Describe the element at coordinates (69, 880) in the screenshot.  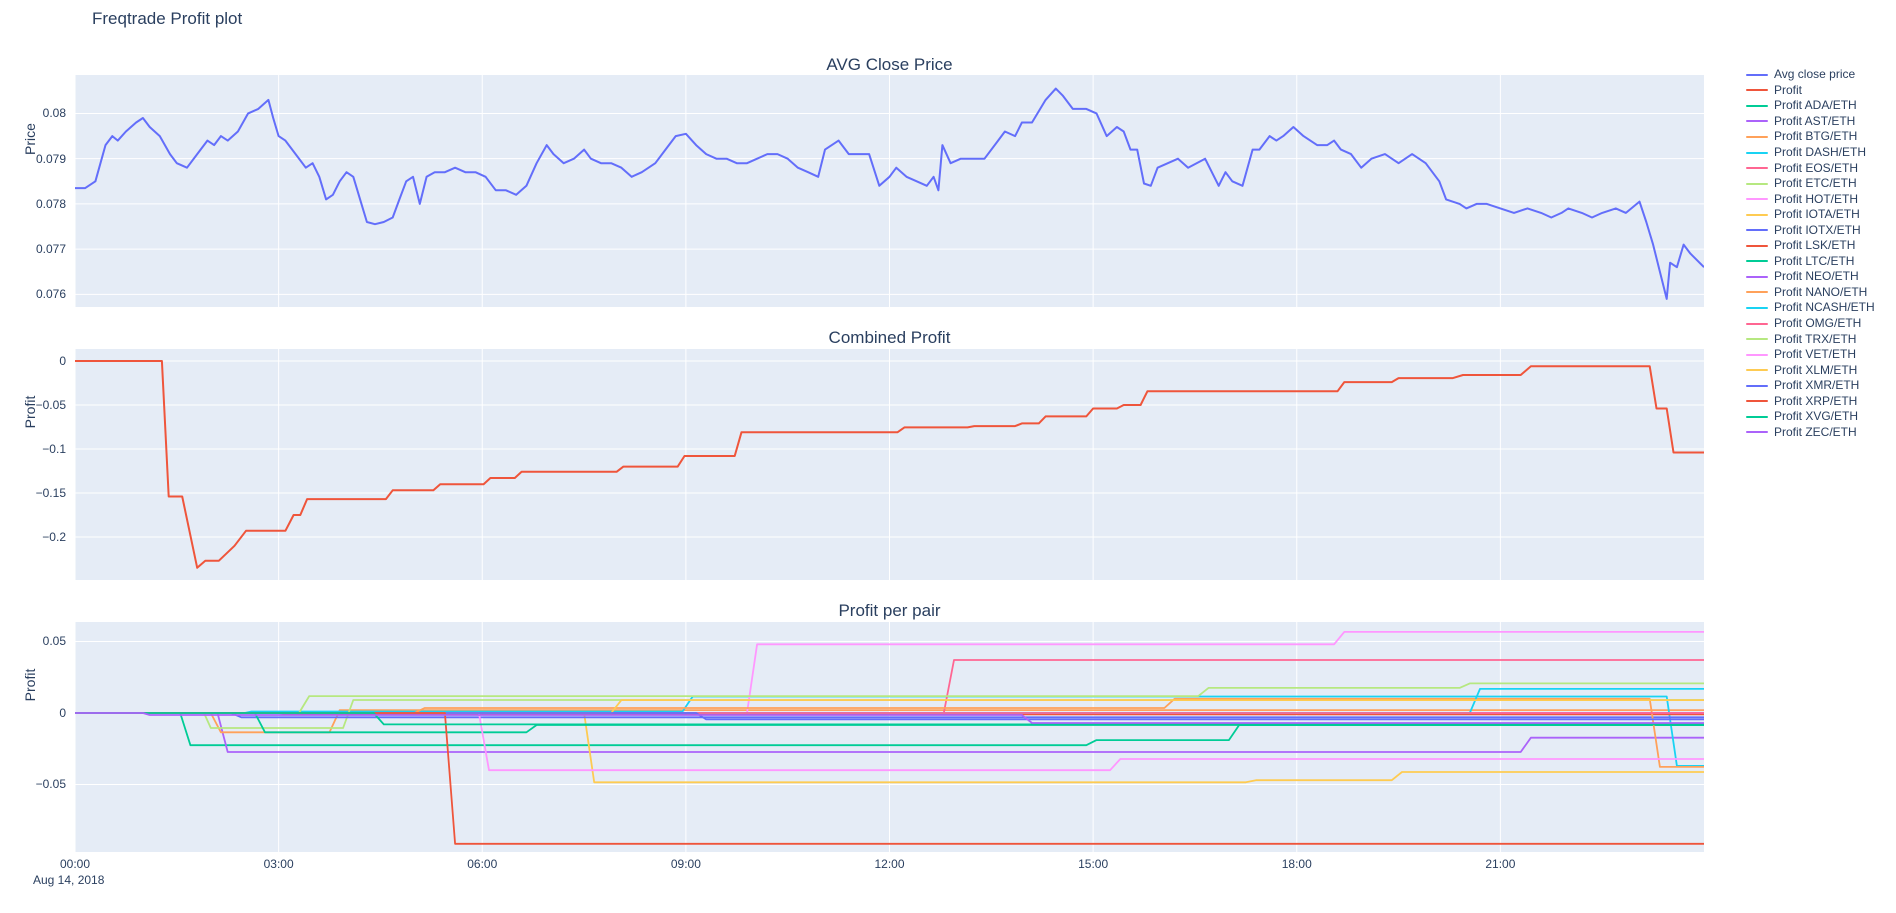
I see `x-axis-date-label: Aug 14, 2018` at that location.